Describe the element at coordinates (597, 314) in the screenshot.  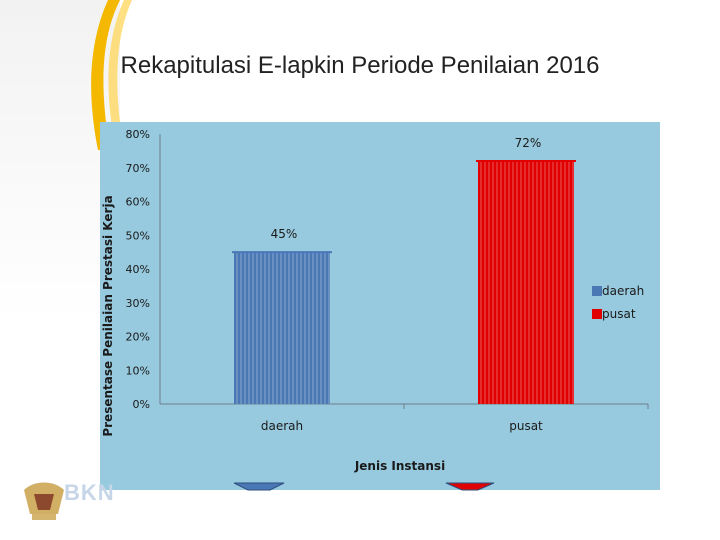
I see `legend-swatch-pusat` at that location.